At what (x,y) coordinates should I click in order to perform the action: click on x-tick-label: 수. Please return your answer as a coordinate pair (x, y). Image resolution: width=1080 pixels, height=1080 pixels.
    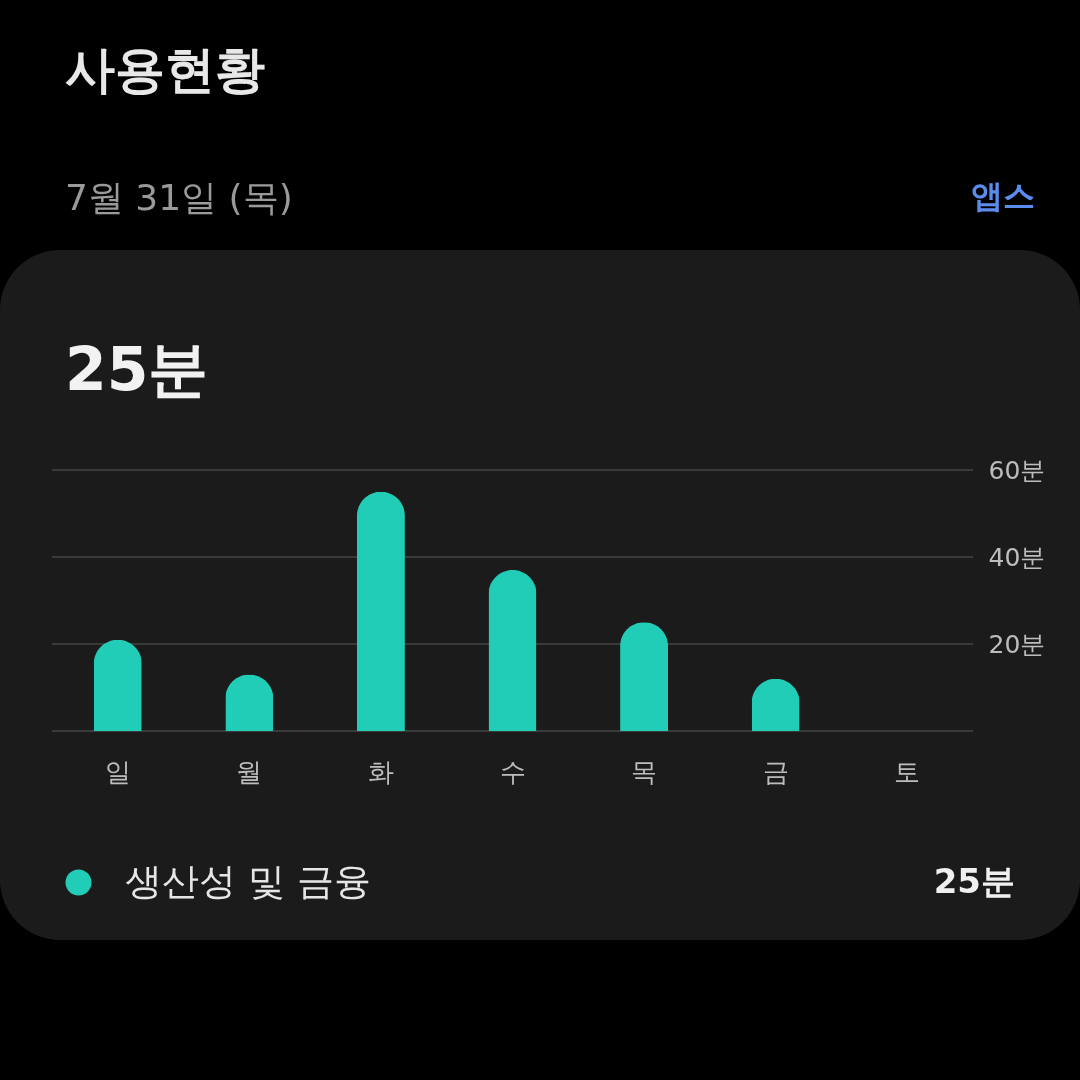
    Looking at the image, I should click on (512, 771).